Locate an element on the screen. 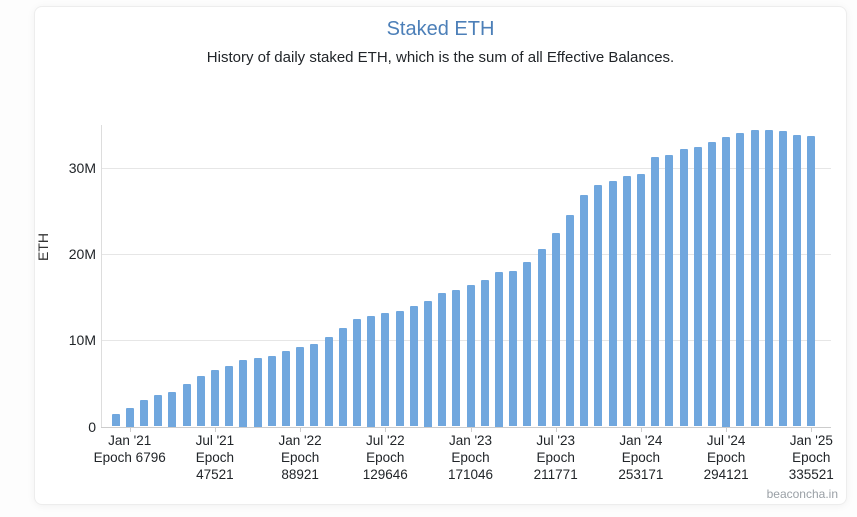 The width and height of the screenshot is (857, 517). x-axis-line is located at coordinates (466, 427).